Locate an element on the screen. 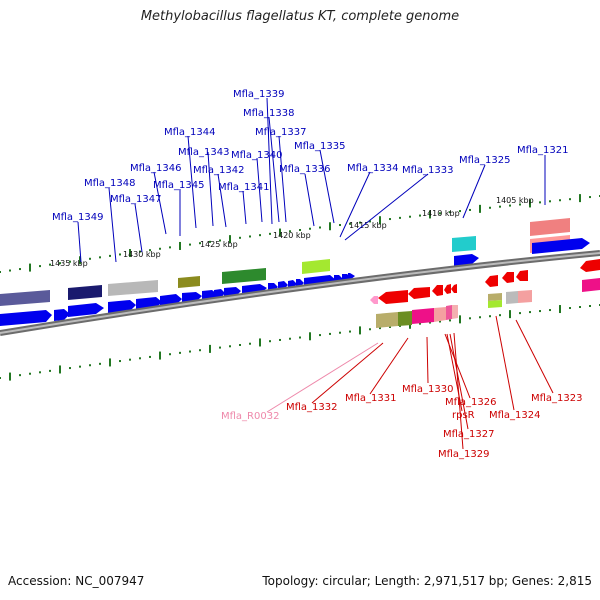  rna-label: Mfla_R0032 is located at coordinates (250, 416).